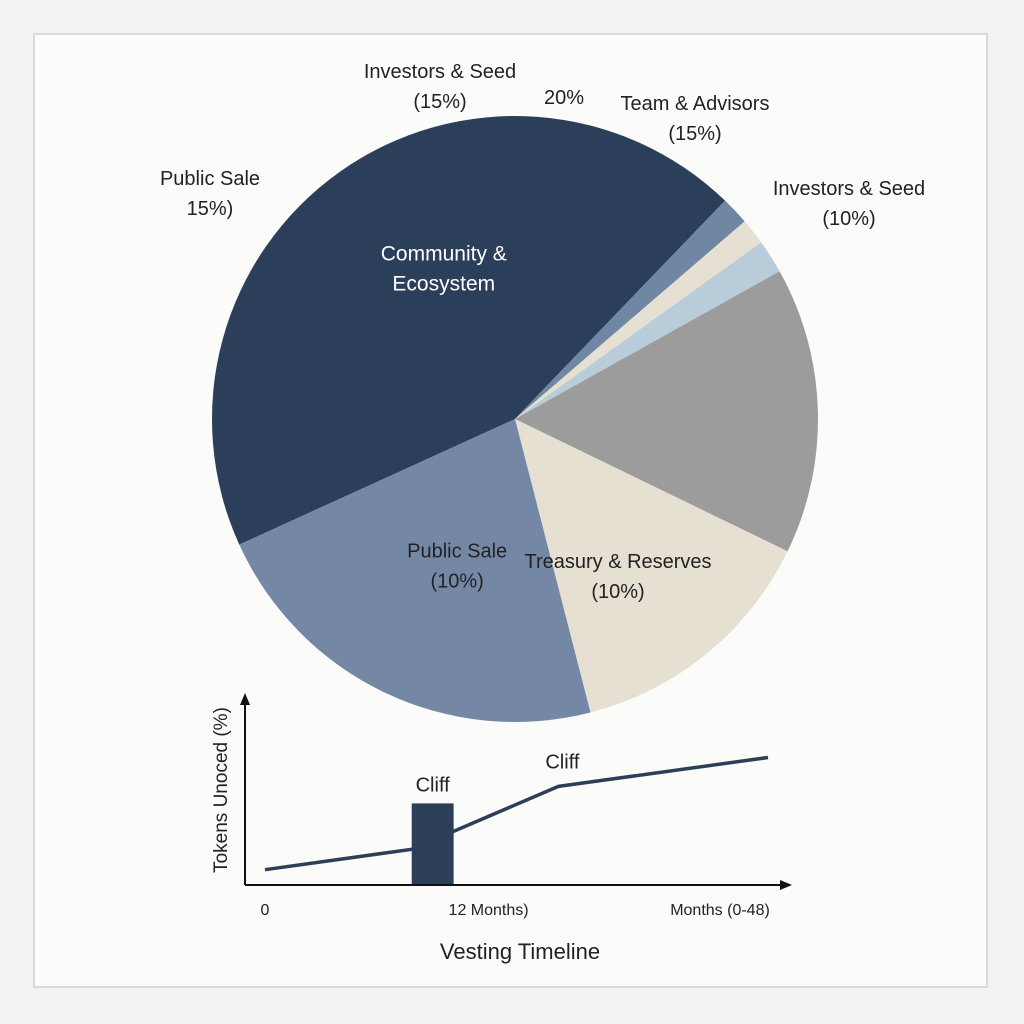 Image resolution: width=1024 pixels, height=1024 pixels. I want to click on x-axis-arrow, so click(786, 885).